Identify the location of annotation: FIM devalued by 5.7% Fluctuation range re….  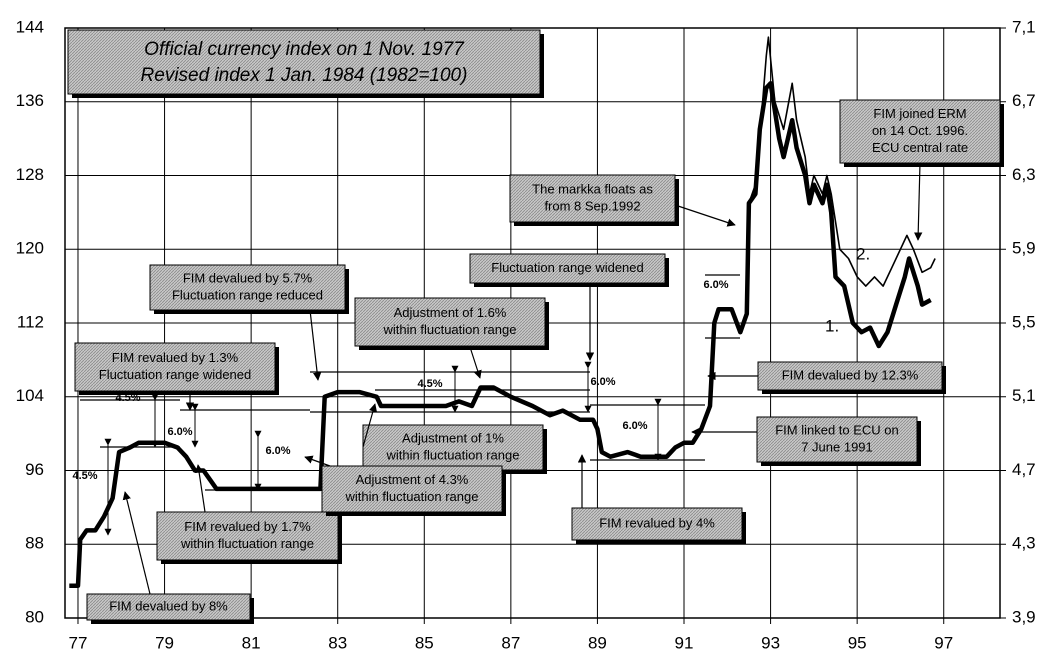
(249, 289).